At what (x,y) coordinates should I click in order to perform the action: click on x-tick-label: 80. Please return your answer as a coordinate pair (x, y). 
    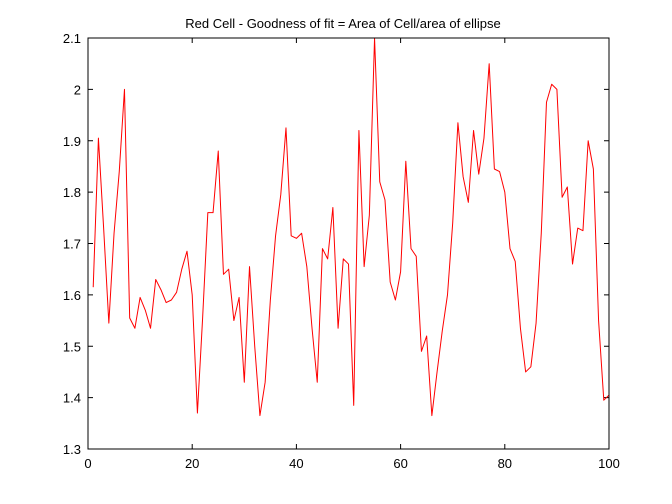
    Looking at the image, I should click on (505, 463).